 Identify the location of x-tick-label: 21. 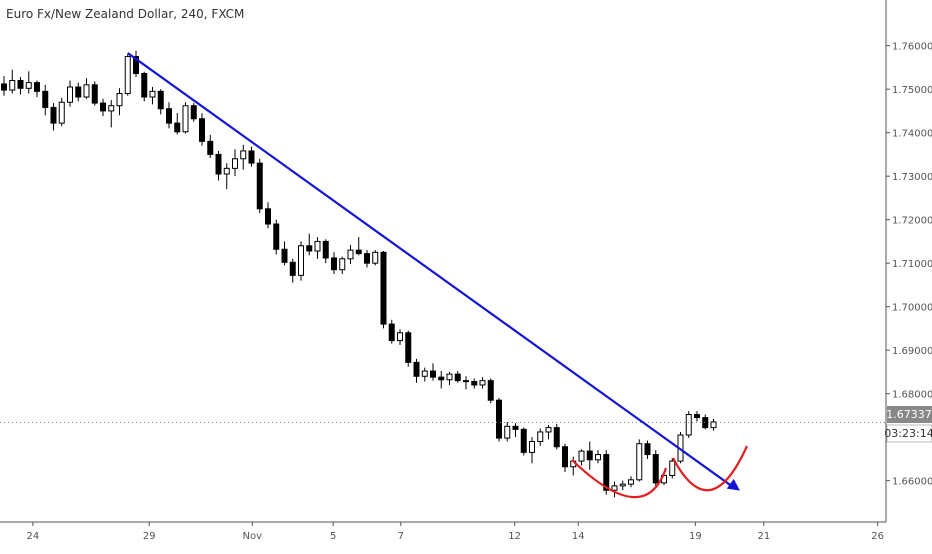
(763, 536).